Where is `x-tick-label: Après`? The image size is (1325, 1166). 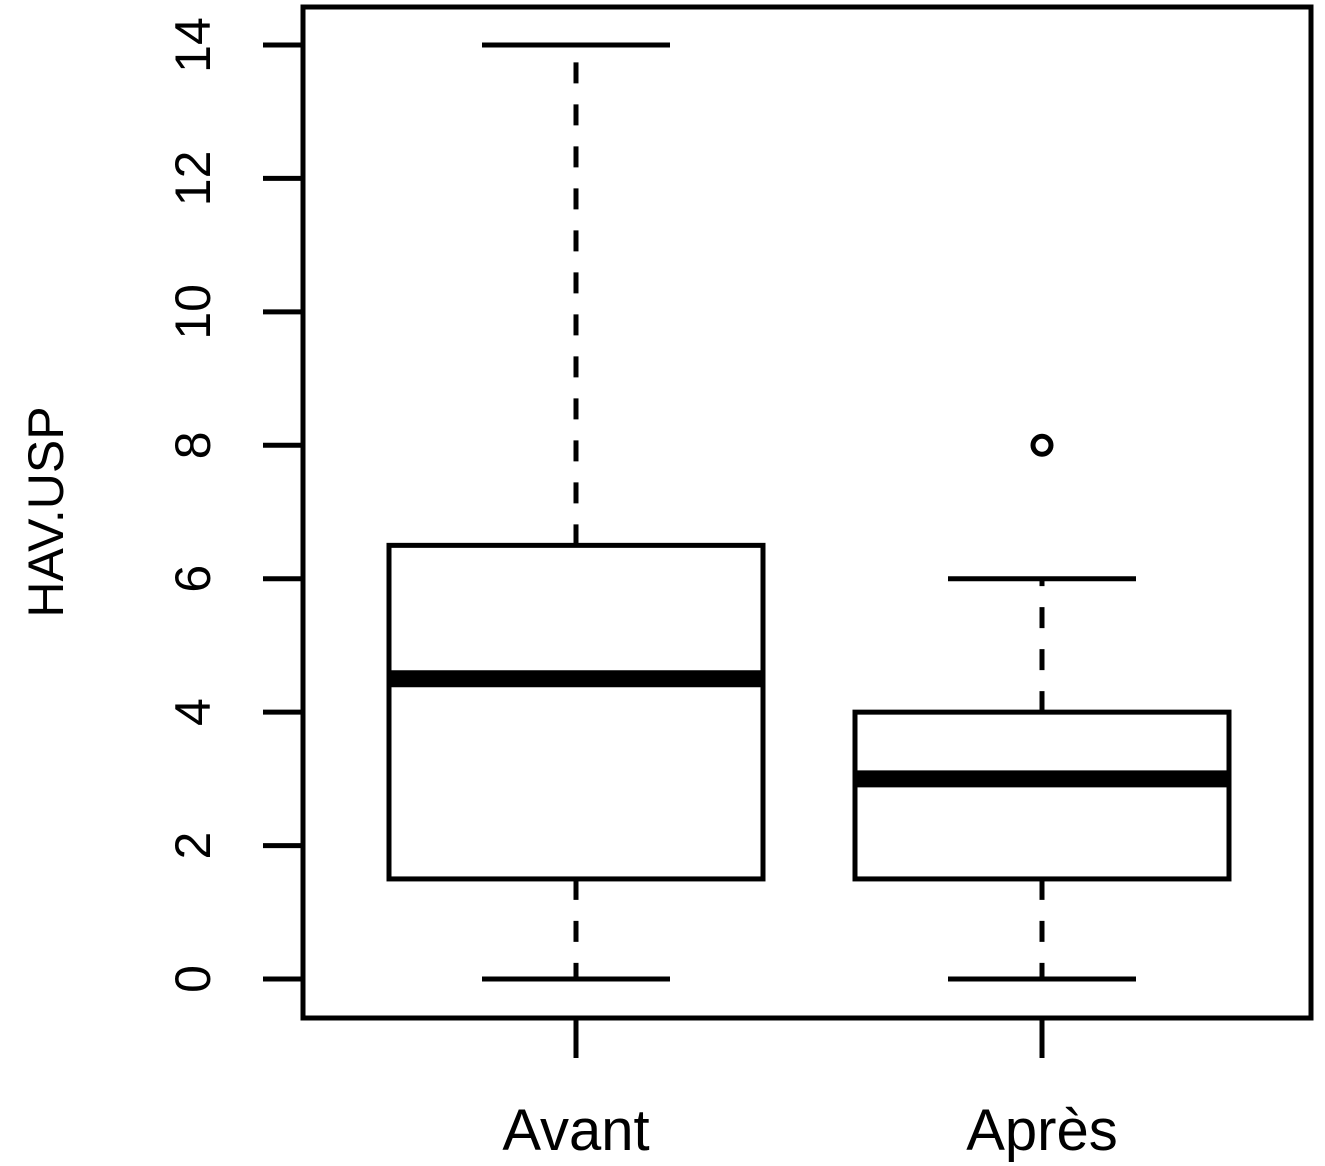
x-tick-label: Après is located at coordinates (1042, 1130).